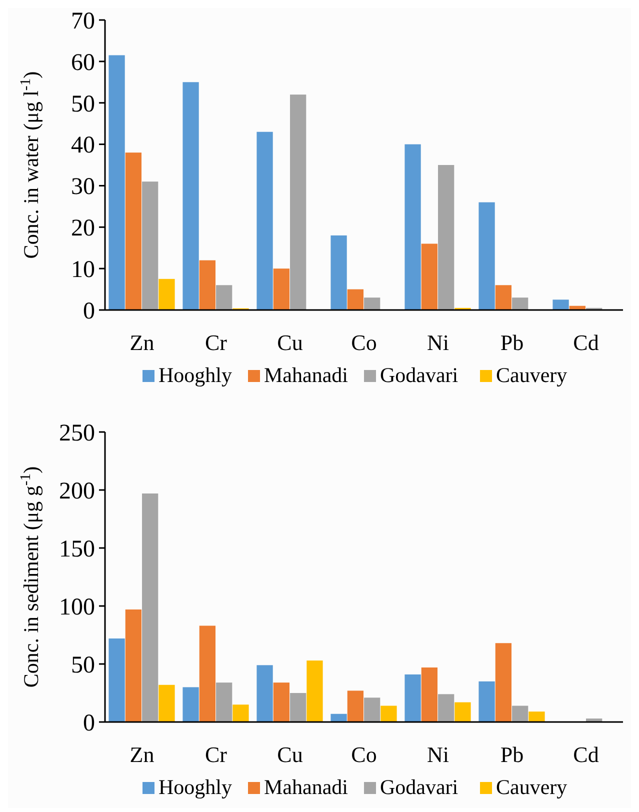 The height and width of the screenshot is (812, 639). Describe the element at coordinates (77, 433) in the screenshot. I see `y-tick-label: 250` at that location.